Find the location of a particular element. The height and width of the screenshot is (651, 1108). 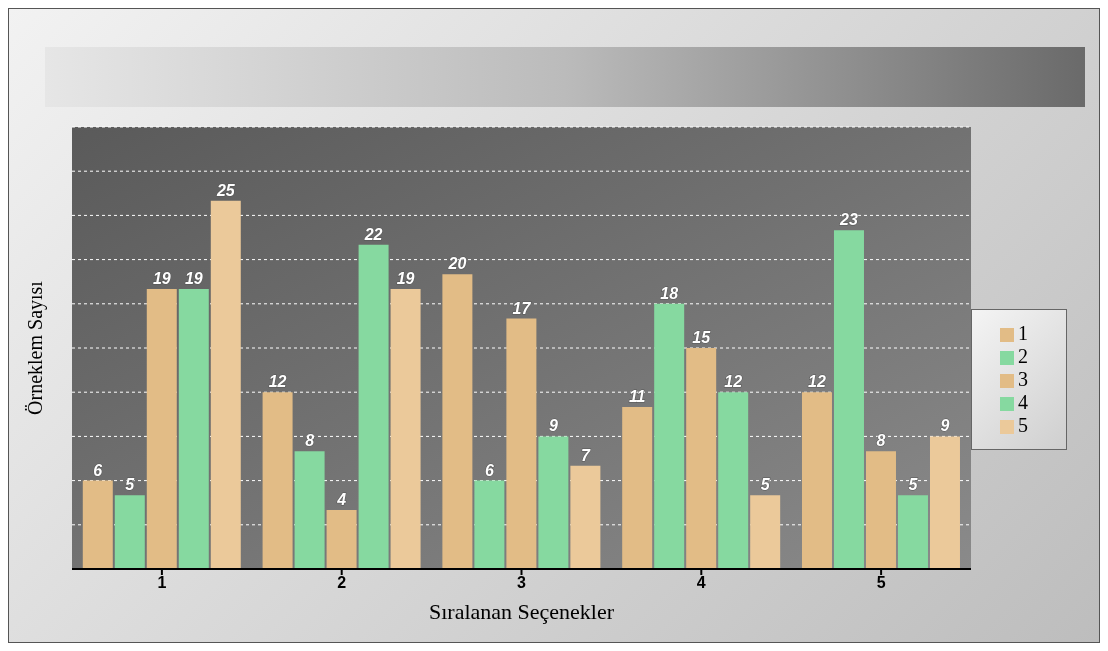

data-label: 11 is located at coordinates (637, 396).